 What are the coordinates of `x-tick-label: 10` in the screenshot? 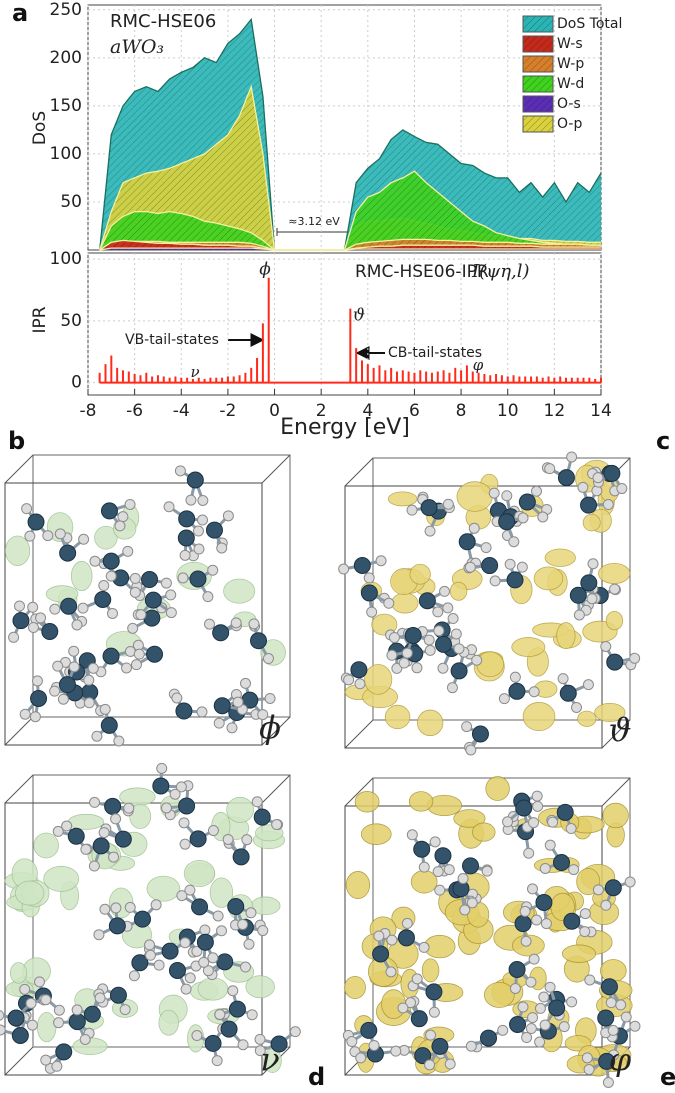 It's located at (508, 411).